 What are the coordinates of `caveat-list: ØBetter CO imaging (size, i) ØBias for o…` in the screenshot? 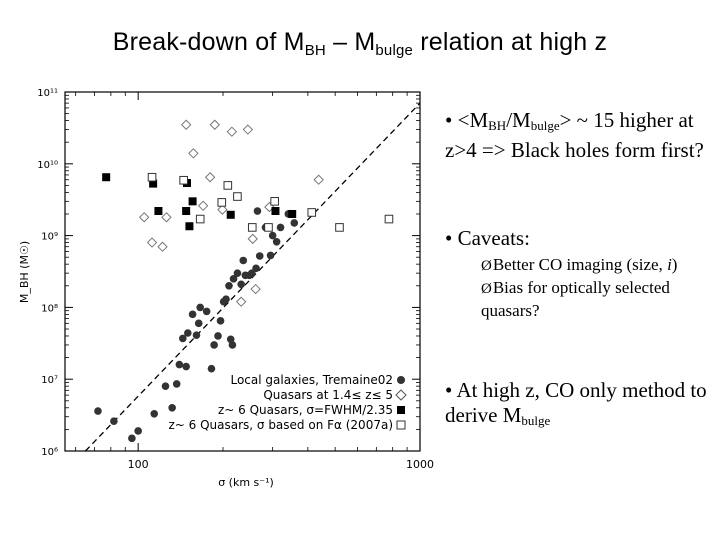 It's located at (596, 287).